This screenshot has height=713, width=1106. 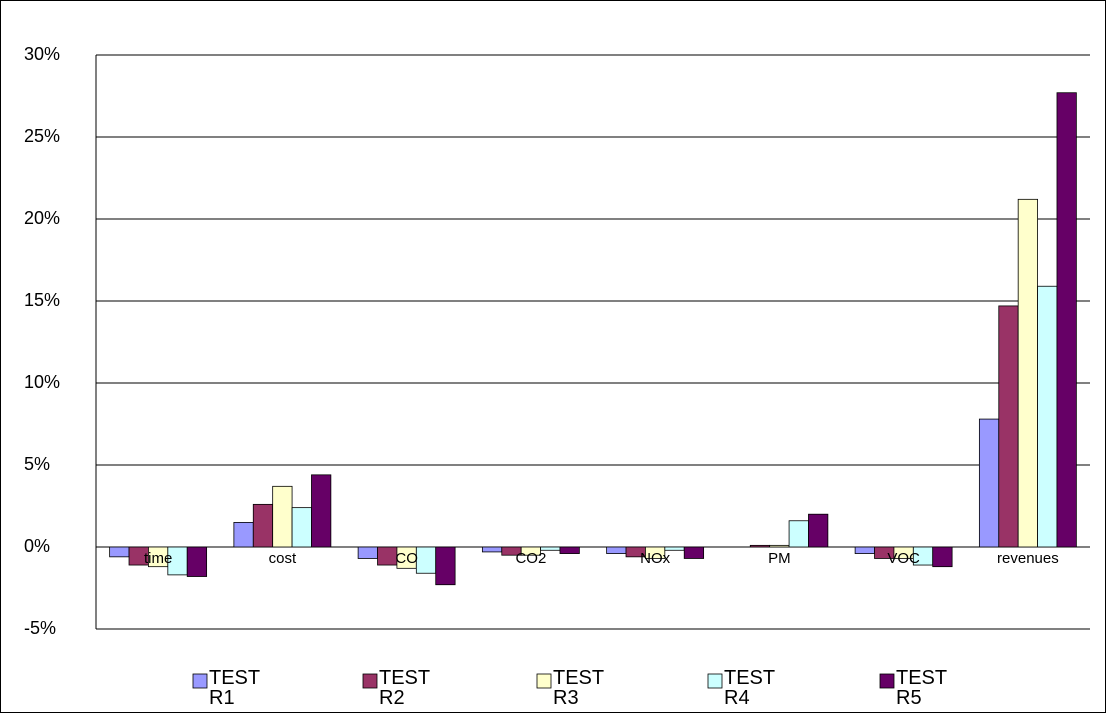 What do you see at coordinates (921, 688) in the screenshot?
I see `legend-label: TEST R5` at bounding box center [921, 688].